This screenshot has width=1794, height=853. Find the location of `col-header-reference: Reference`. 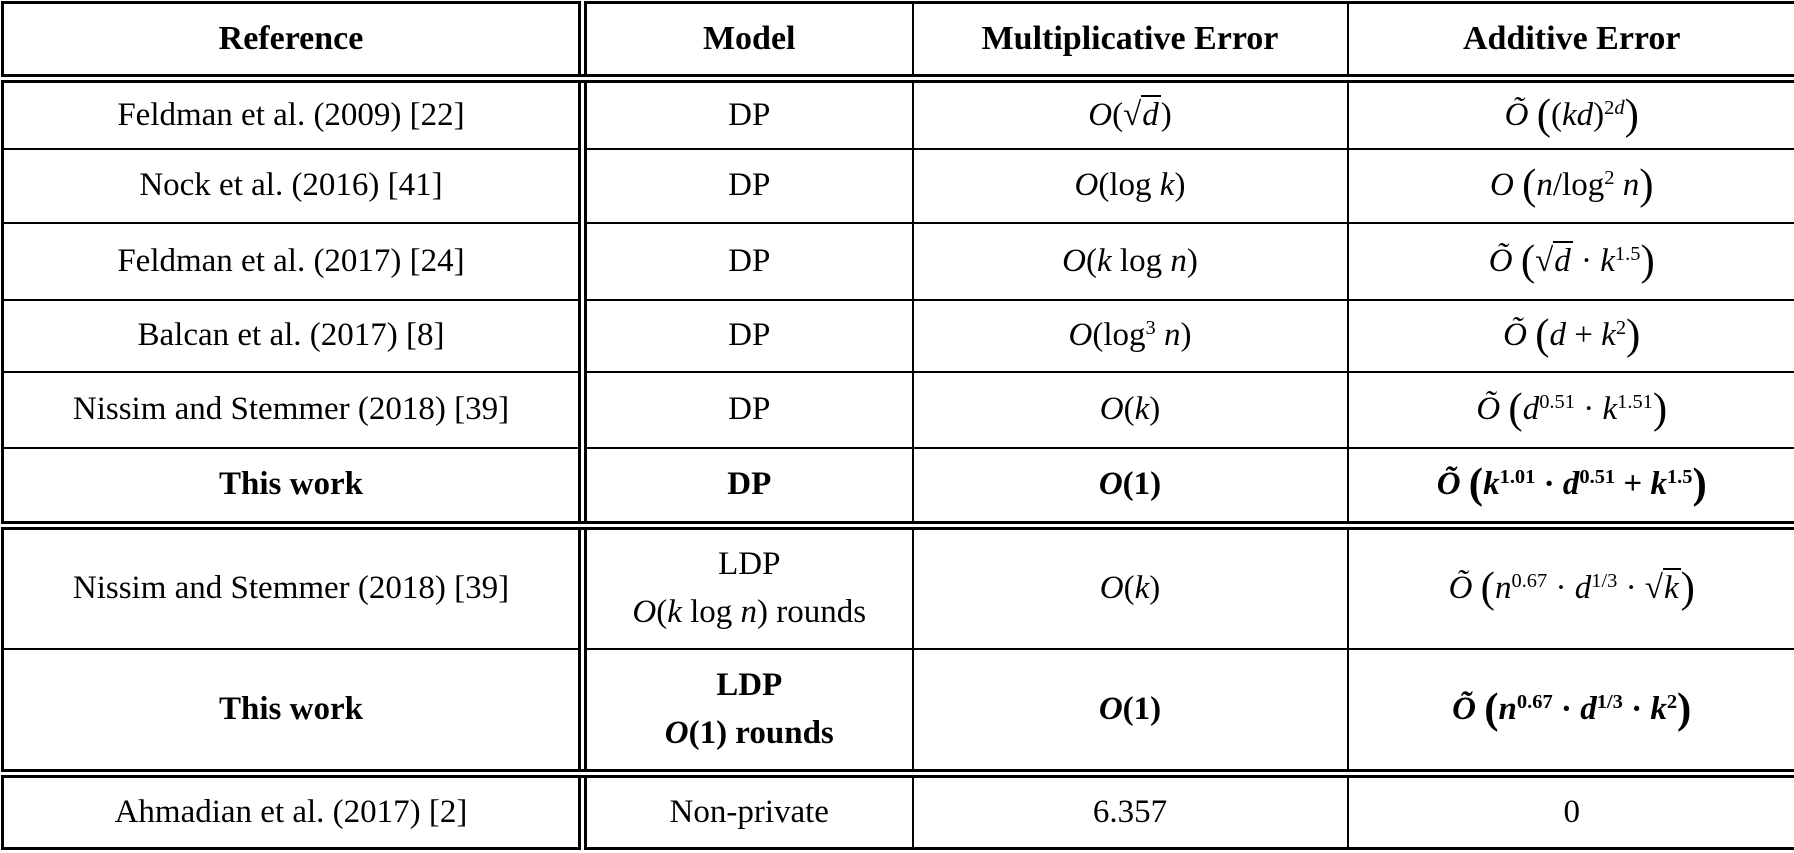

col-header-reference: Reference is located at coordinates (292, 42).